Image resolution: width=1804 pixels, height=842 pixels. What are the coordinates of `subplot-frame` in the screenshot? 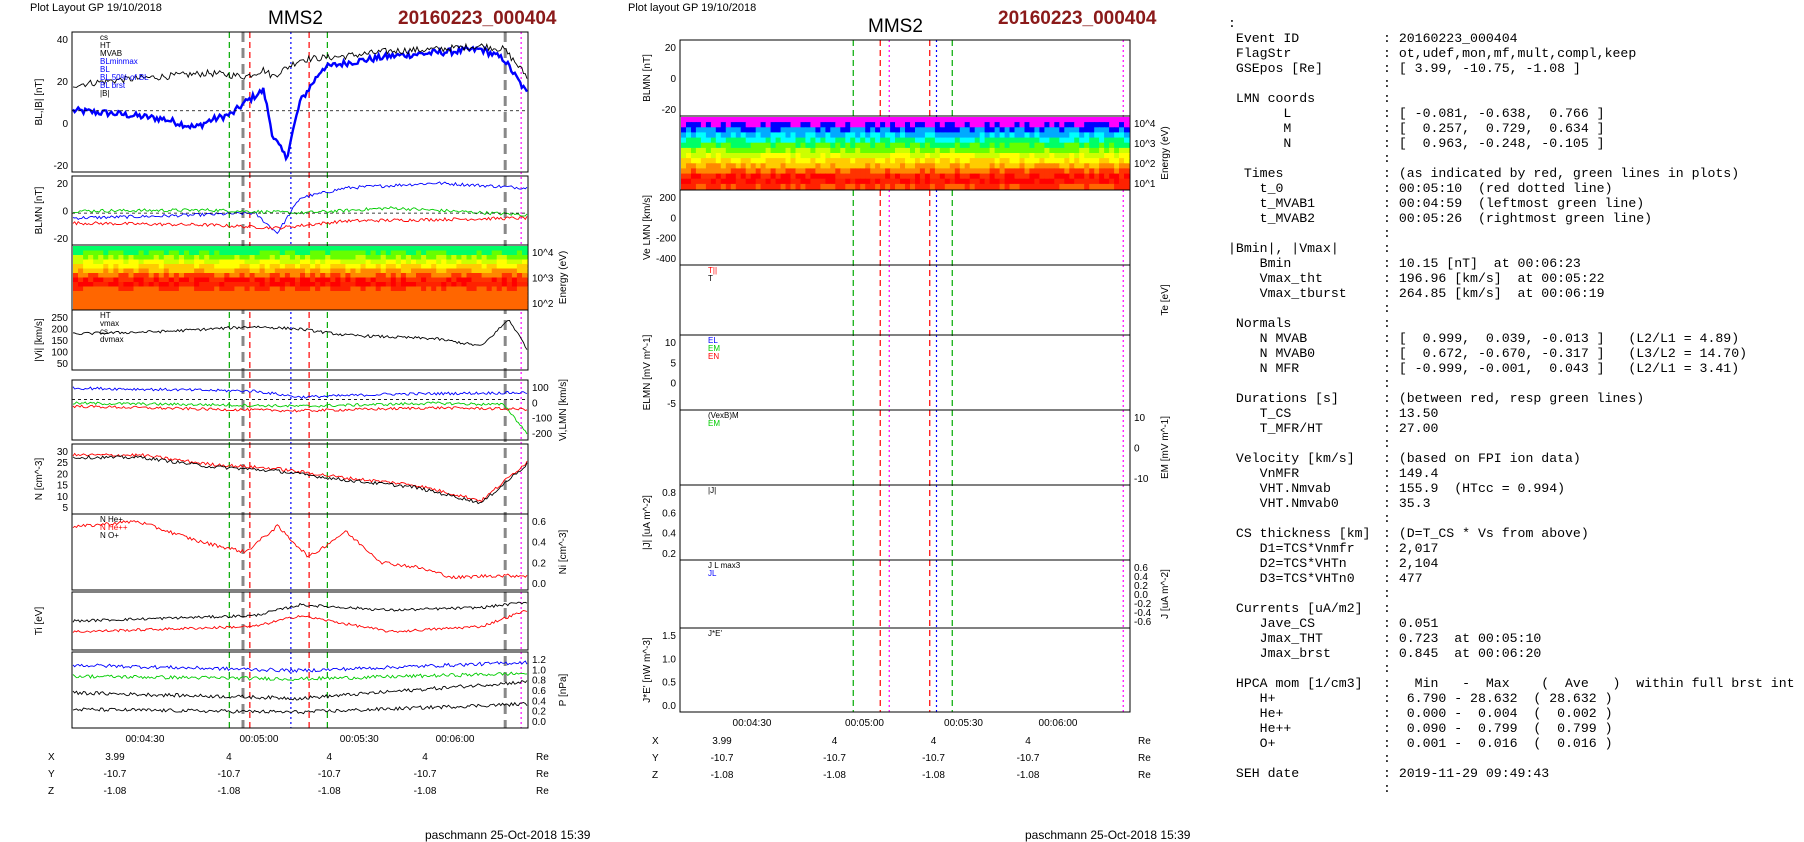 It's located at (905, 447).